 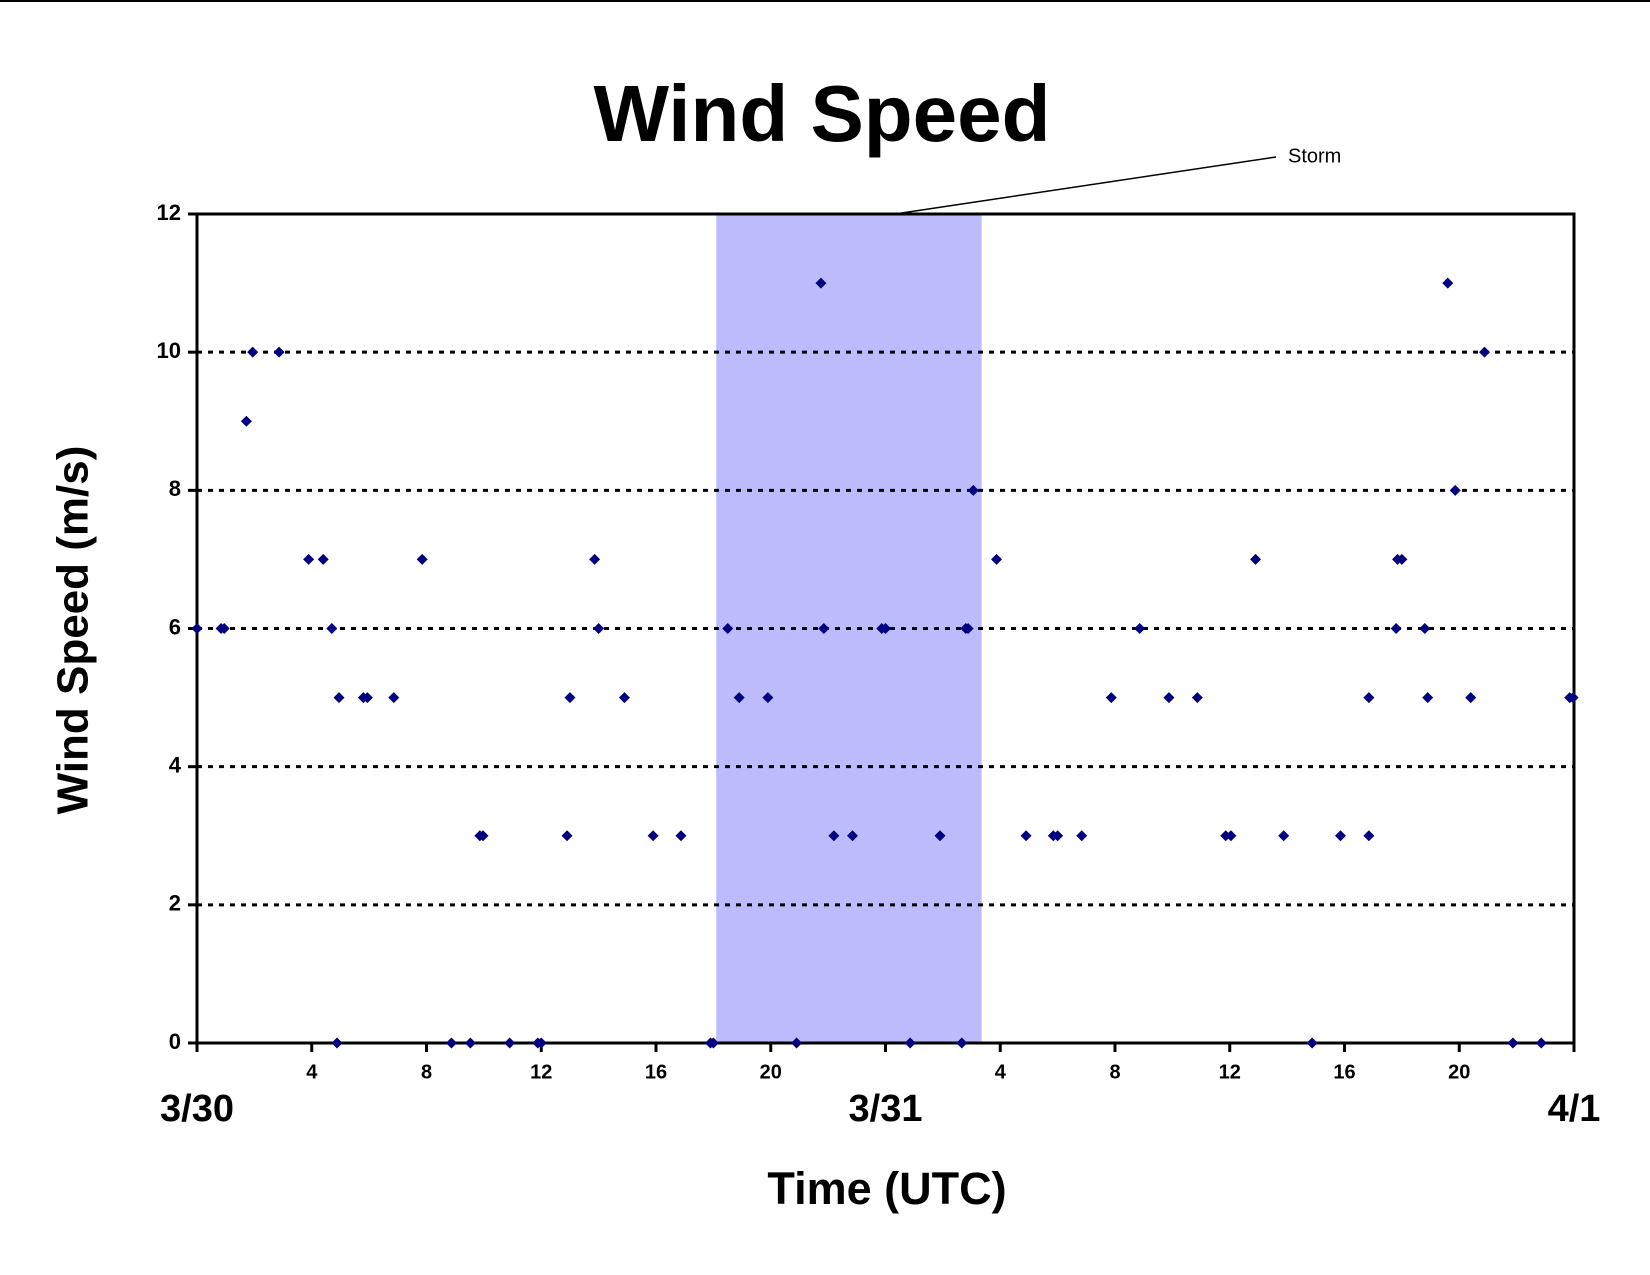 I want to click on annotation: Storm, so click(x=1314, y=156).